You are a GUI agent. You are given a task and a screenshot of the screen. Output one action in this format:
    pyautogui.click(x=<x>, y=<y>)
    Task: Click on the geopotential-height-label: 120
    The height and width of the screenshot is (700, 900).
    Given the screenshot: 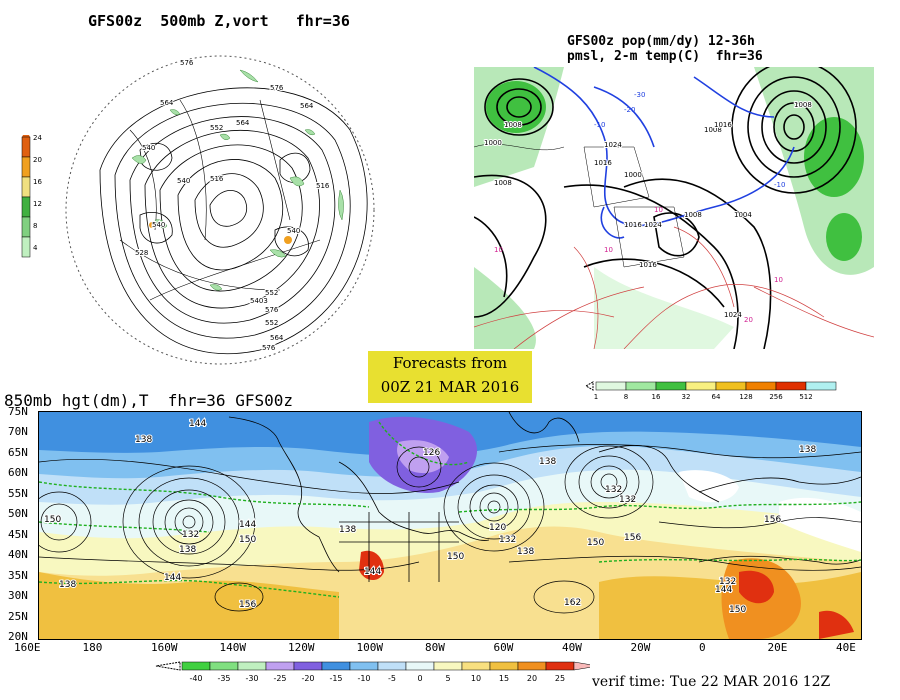 What is the action you would take?
    pyautogui.click(x=497, y=528)
    